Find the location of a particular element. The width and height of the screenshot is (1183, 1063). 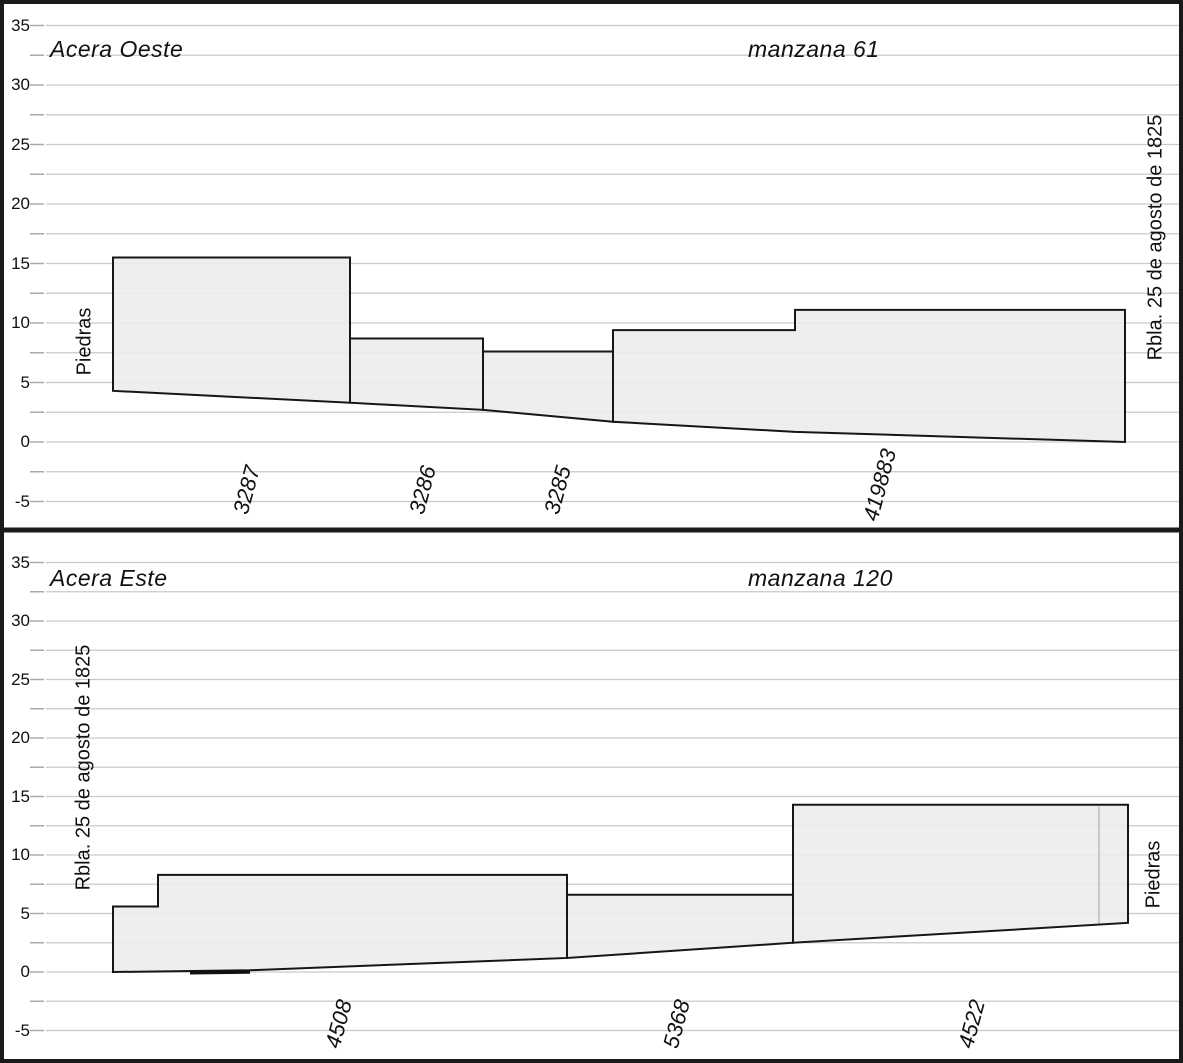

street-label-right: Piedras is located at coordinates (1153, 874).